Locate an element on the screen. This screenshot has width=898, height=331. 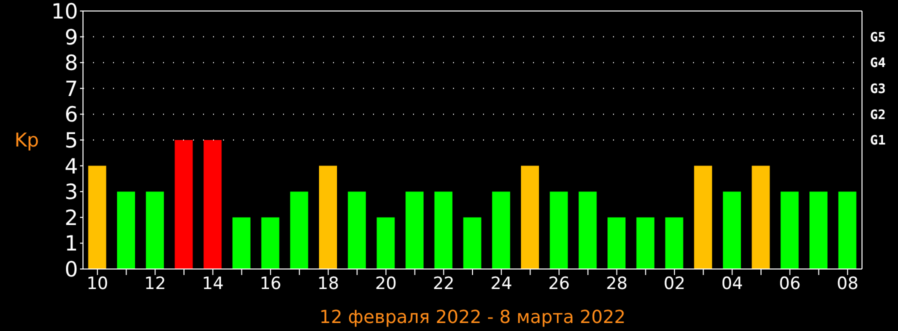
y-tick-label: 8 is located at coordinates (71, 63).